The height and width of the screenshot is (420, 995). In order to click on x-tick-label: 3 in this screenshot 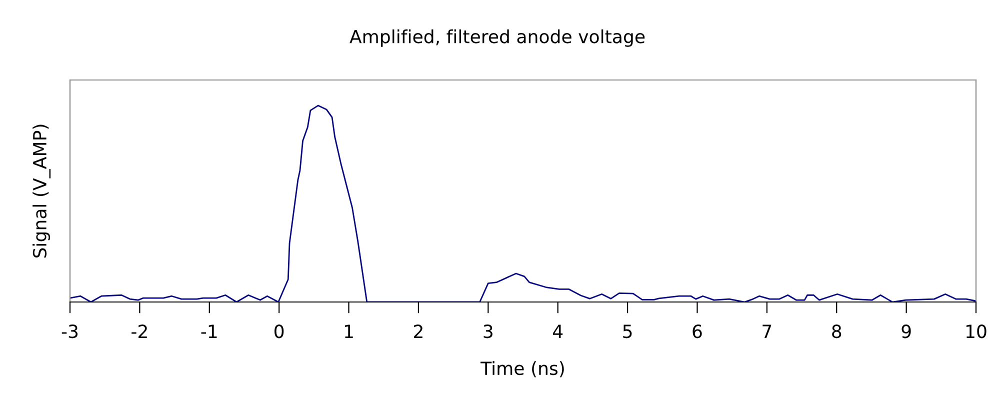, I will do `click(488, 331)`.